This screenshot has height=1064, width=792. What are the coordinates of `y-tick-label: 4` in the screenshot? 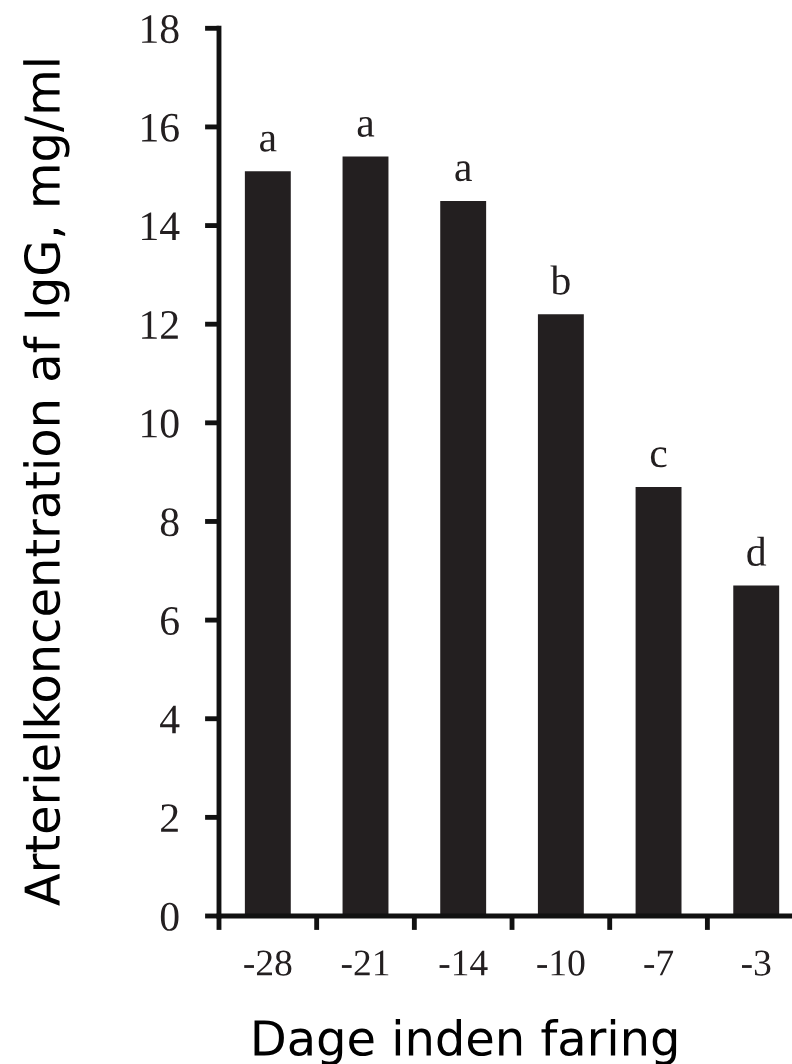 It's located at (170, 719).